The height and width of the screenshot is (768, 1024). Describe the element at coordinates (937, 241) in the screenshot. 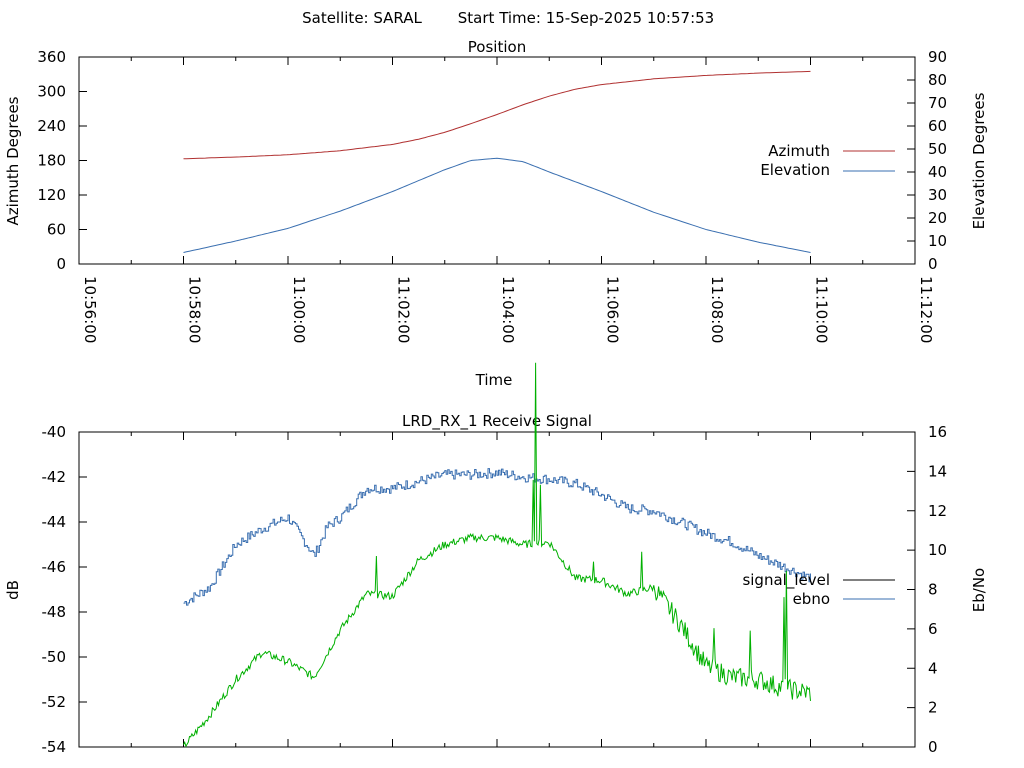

I see `position-y2-tick-label: 10` at that location.